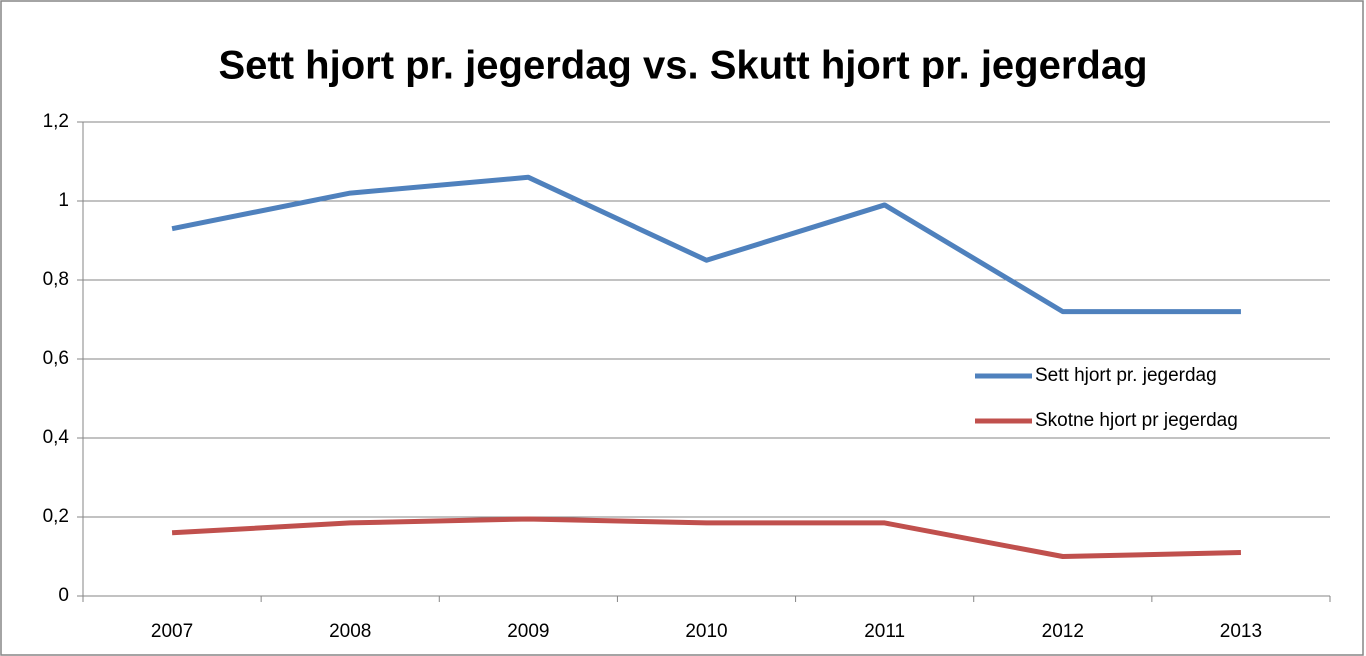 This screenshot has height=656, width=1366. Describe the element at coordinates (1126, 375) in the screenshot. I see `legend-label: Sett hjort pr. jegerdag` at that location.